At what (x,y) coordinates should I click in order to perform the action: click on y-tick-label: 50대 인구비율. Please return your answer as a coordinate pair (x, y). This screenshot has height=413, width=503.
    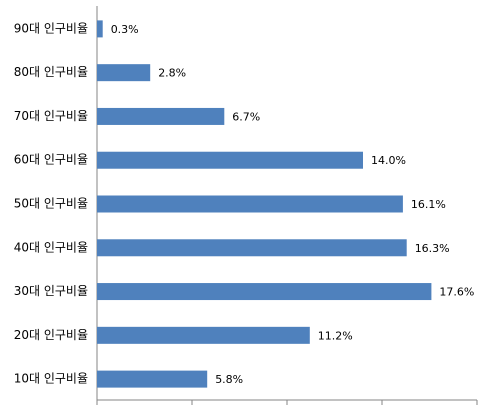
    Looking at the image, I should click on (51, 204).